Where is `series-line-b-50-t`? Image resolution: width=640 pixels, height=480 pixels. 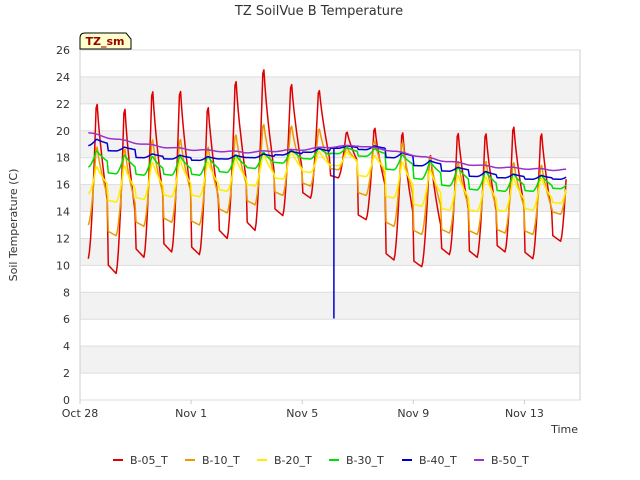
series-line-b-50-t is located at coordinates (327, 152).